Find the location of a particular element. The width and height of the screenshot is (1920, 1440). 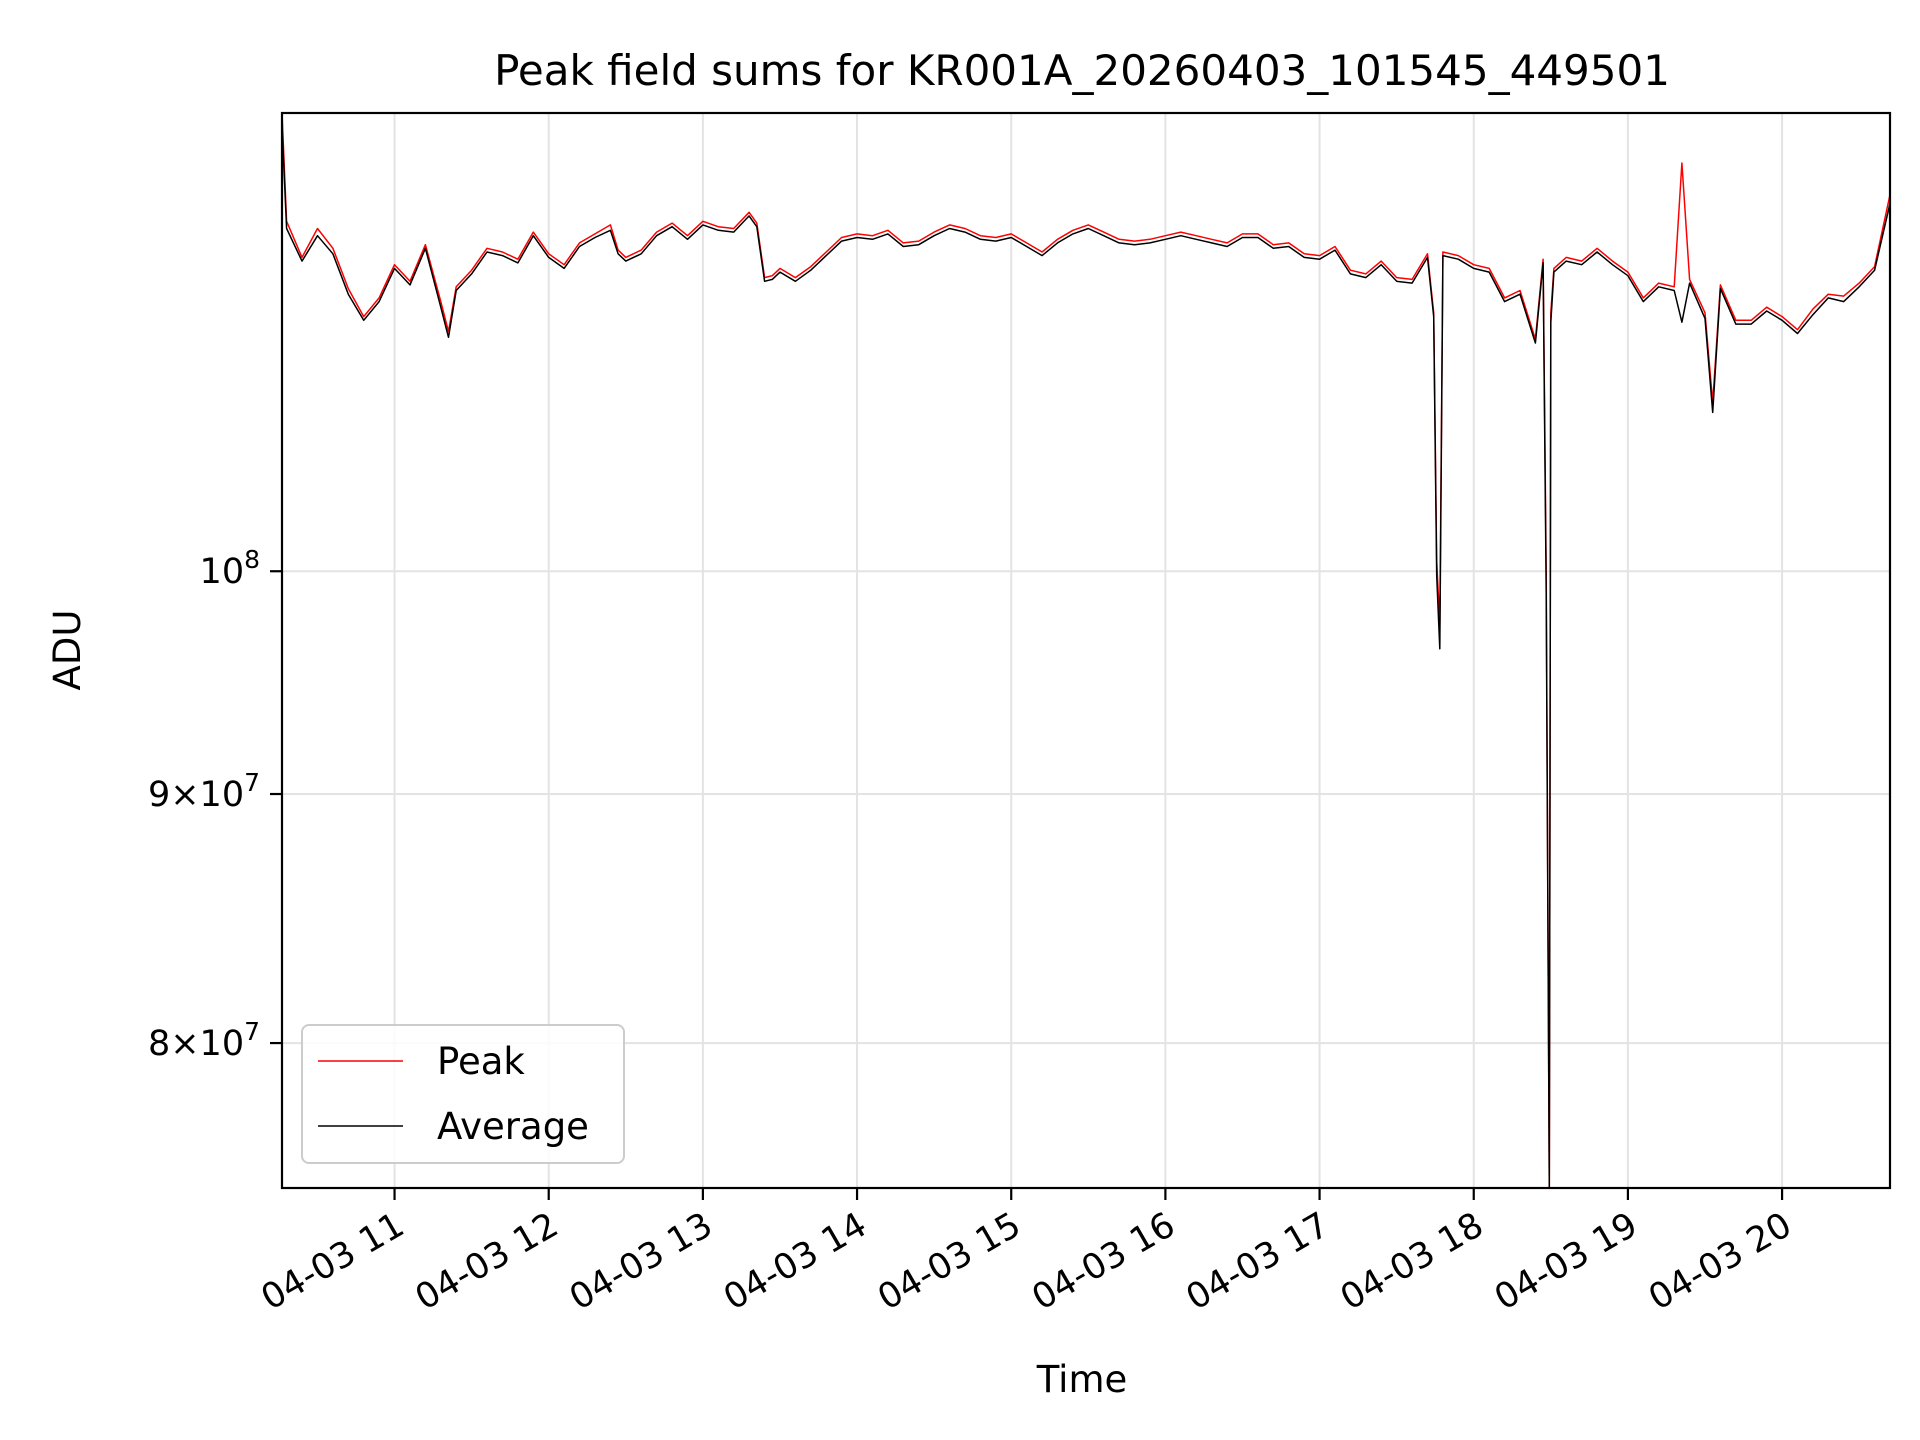

y-tick-label: 8×107 is located at coordinates (204, 1040).